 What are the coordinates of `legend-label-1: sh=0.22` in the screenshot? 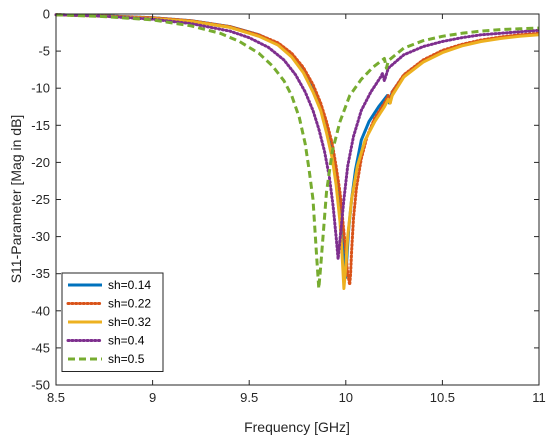 It's located at (129, 304).